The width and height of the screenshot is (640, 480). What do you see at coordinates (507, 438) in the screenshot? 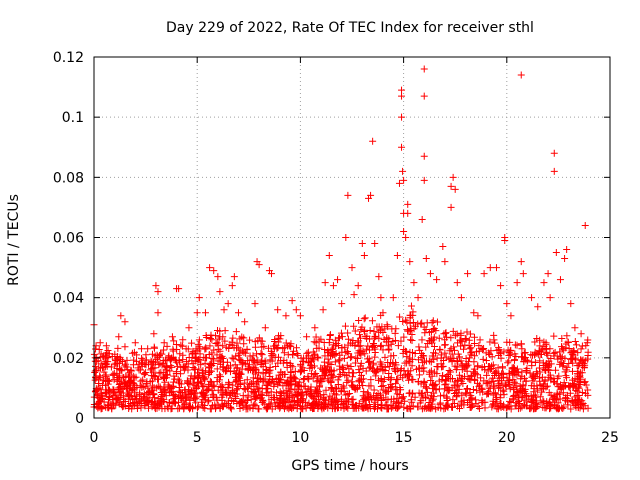
I see `x-tick-label: 20` at bounding box center [507, 438].